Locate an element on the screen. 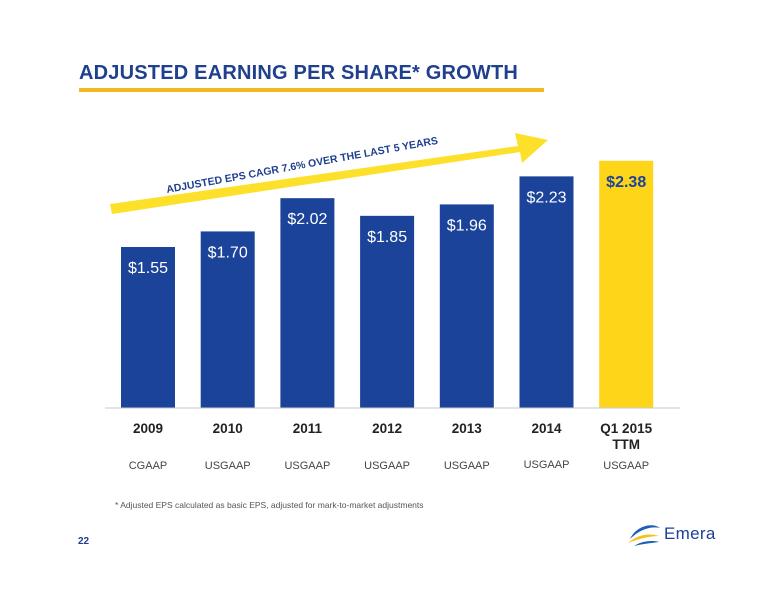  page-title: ADJUSTED EARNING PER SHARE* GROWTH is located at coordinates (299, 73).